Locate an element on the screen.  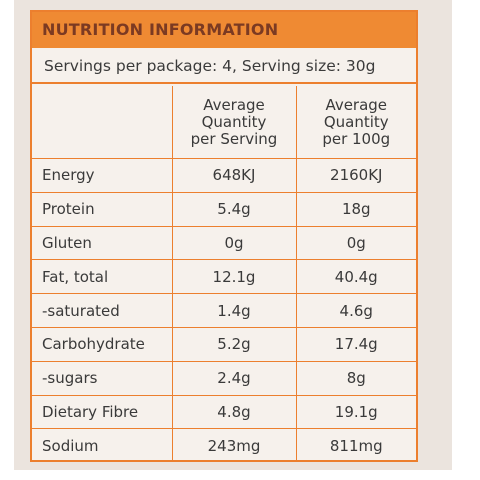
header-line: per Serving is located at coordinates (234, 138).